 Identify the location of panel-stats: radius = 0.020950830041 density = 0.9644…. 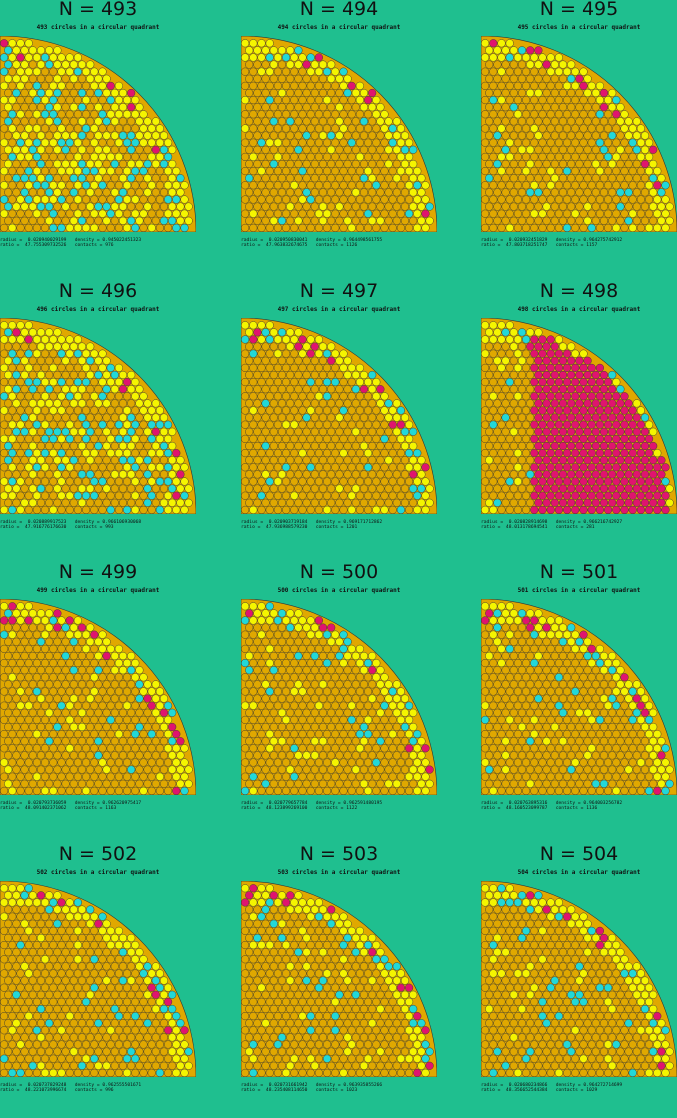
(325, 243).